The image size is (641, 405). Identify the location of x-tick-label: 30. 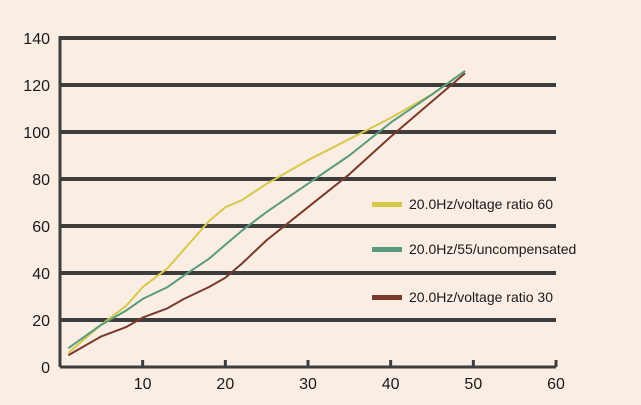
(308, 384).